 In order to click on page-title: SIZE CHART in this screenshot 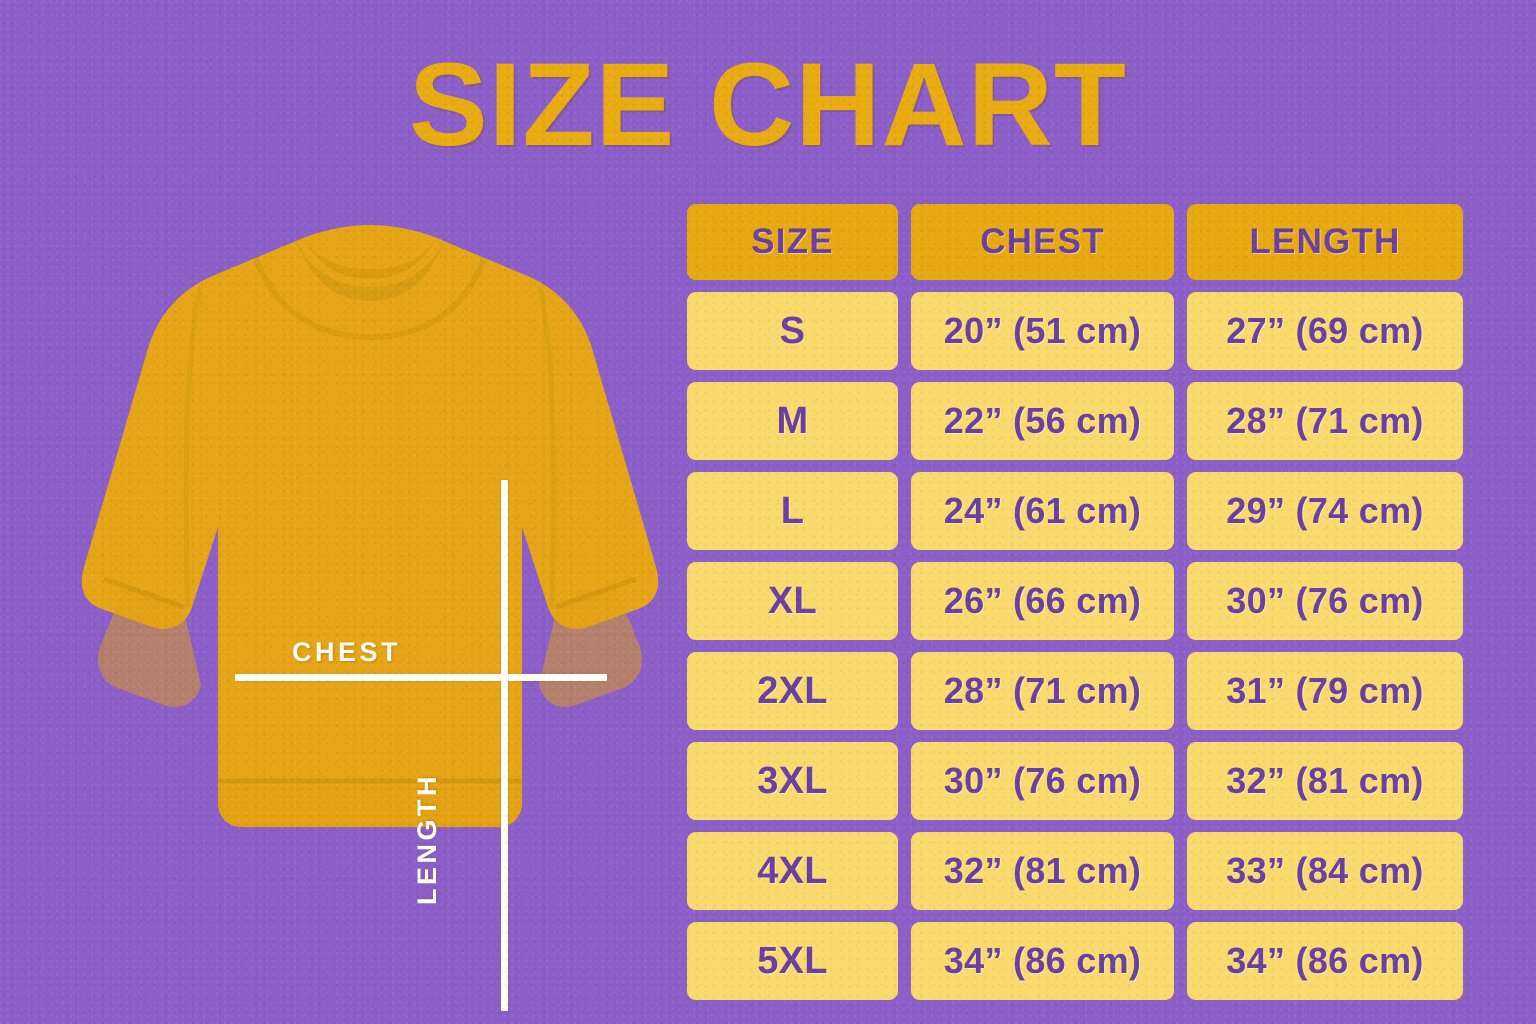, I will do `click(768, 105)`.